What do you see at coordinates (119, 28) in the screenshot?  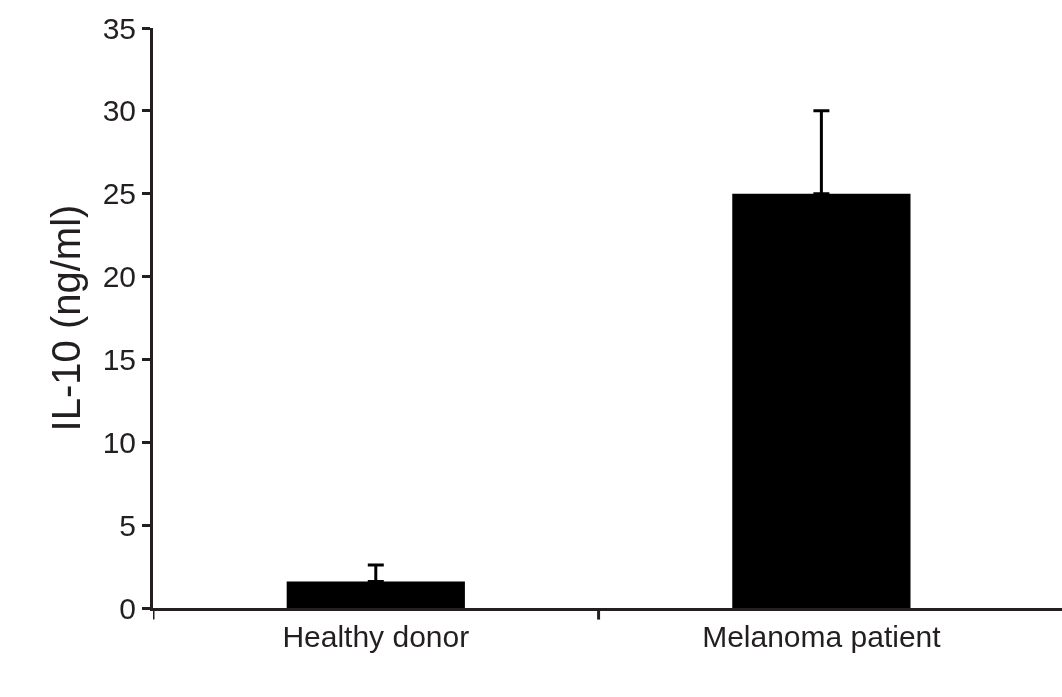 I see `y-tick-label: 35` at bounding box center [119, 28].